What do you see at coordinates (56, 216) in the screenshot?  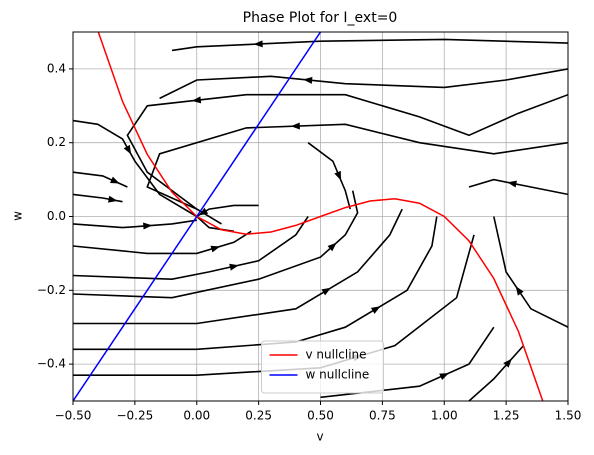 I see `y-tick-label: 0.0` at bounding box center [56, 216].